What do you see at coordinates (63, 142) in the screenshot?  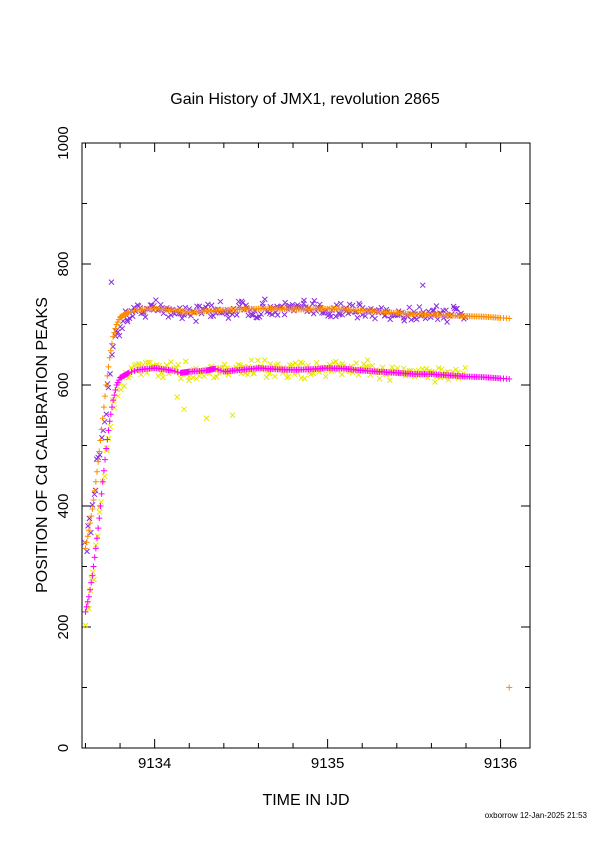 I see `y-tick-label: 1000` at bounding box center [63, 142].